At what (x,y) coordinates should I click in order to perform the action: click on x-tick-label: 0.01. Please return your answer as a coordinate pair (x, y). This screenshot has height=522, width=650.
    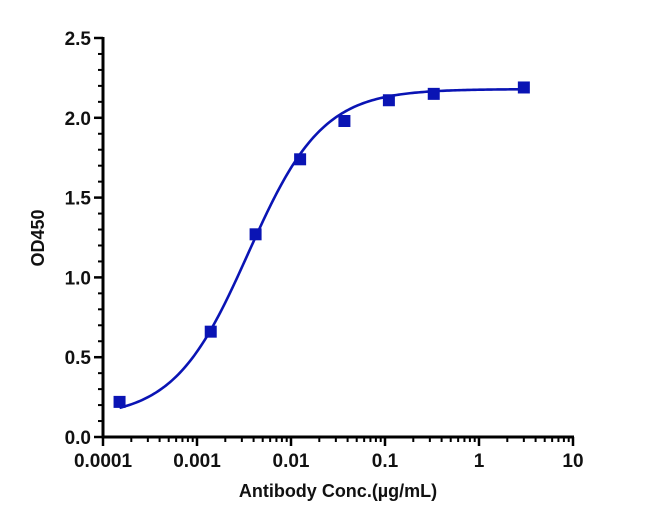
    Looking at the image, I should click on (291, 461).